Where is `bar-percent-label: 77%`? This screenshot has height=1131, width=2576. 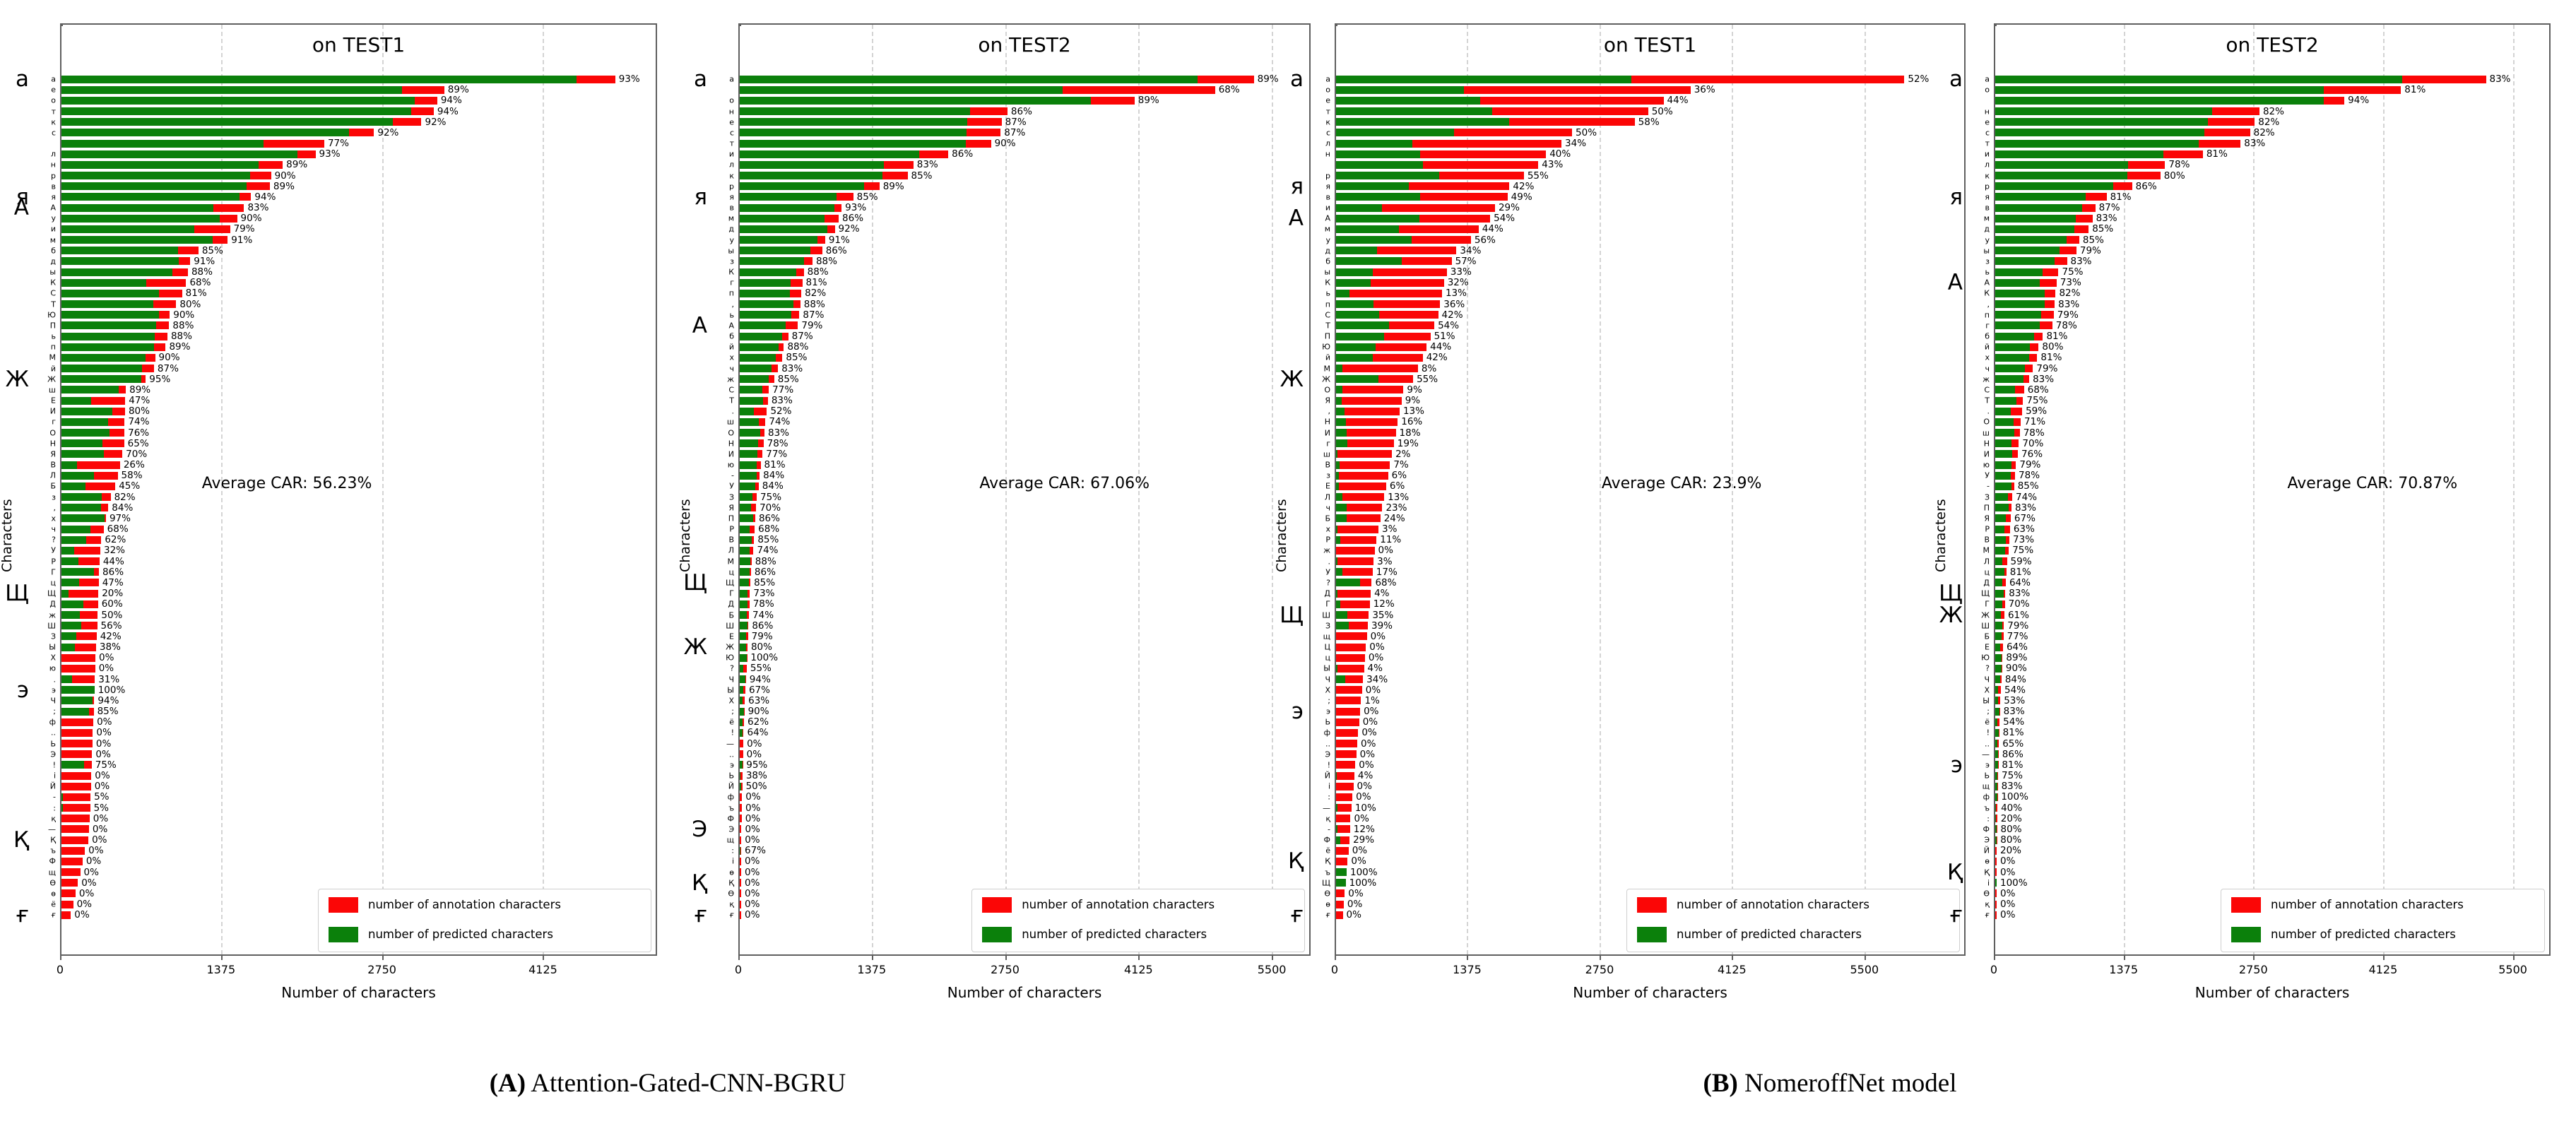 bar-percent-label: 77% is located at coordinates (777, 454).